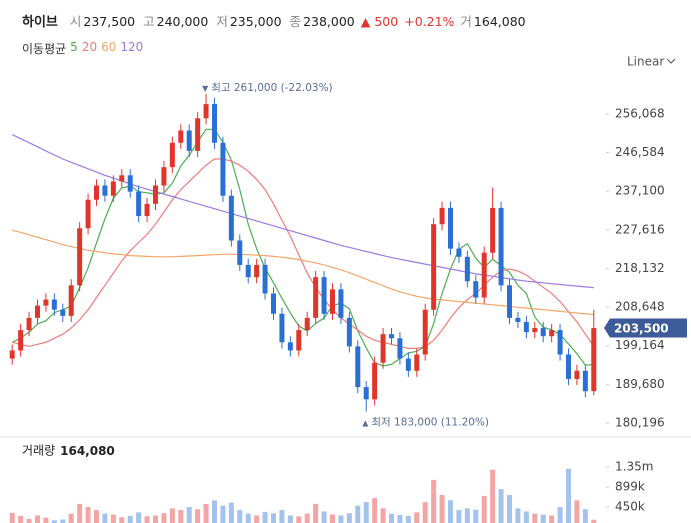  What do you see at coordinates (640, 229) in the screenshot?
I see `y-tick-label: 227,616` at bounding box center [640, 229].